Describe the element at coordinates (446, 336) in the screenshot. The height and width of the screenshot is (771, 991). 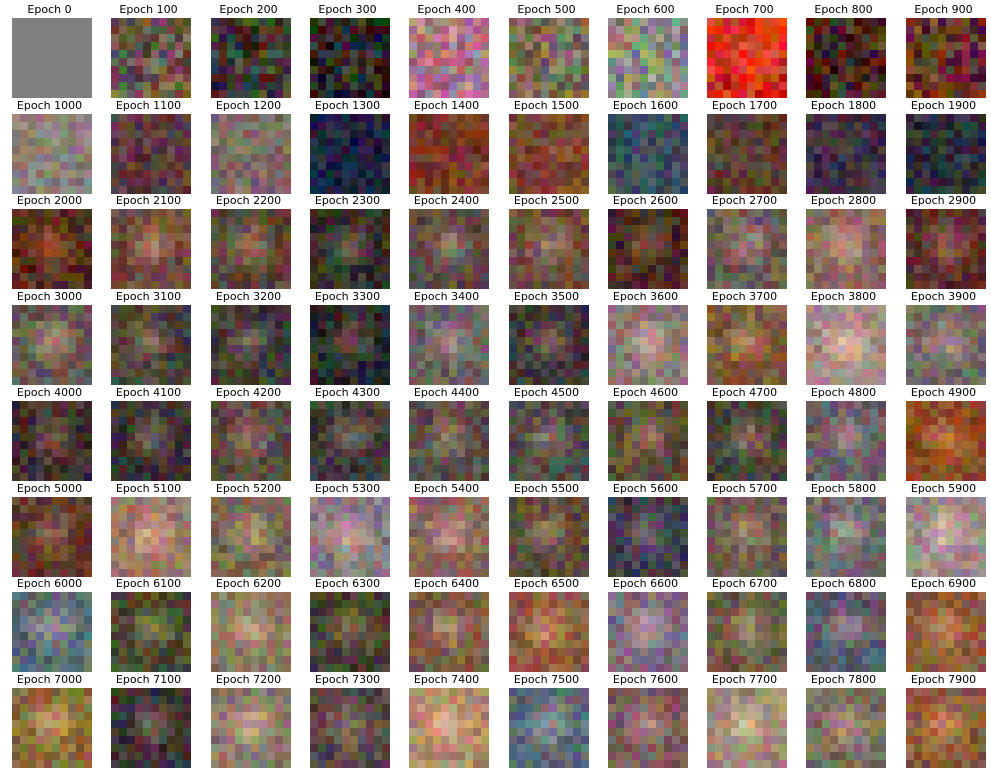
I see `epoch-panel: Epoch 3400` at that location.